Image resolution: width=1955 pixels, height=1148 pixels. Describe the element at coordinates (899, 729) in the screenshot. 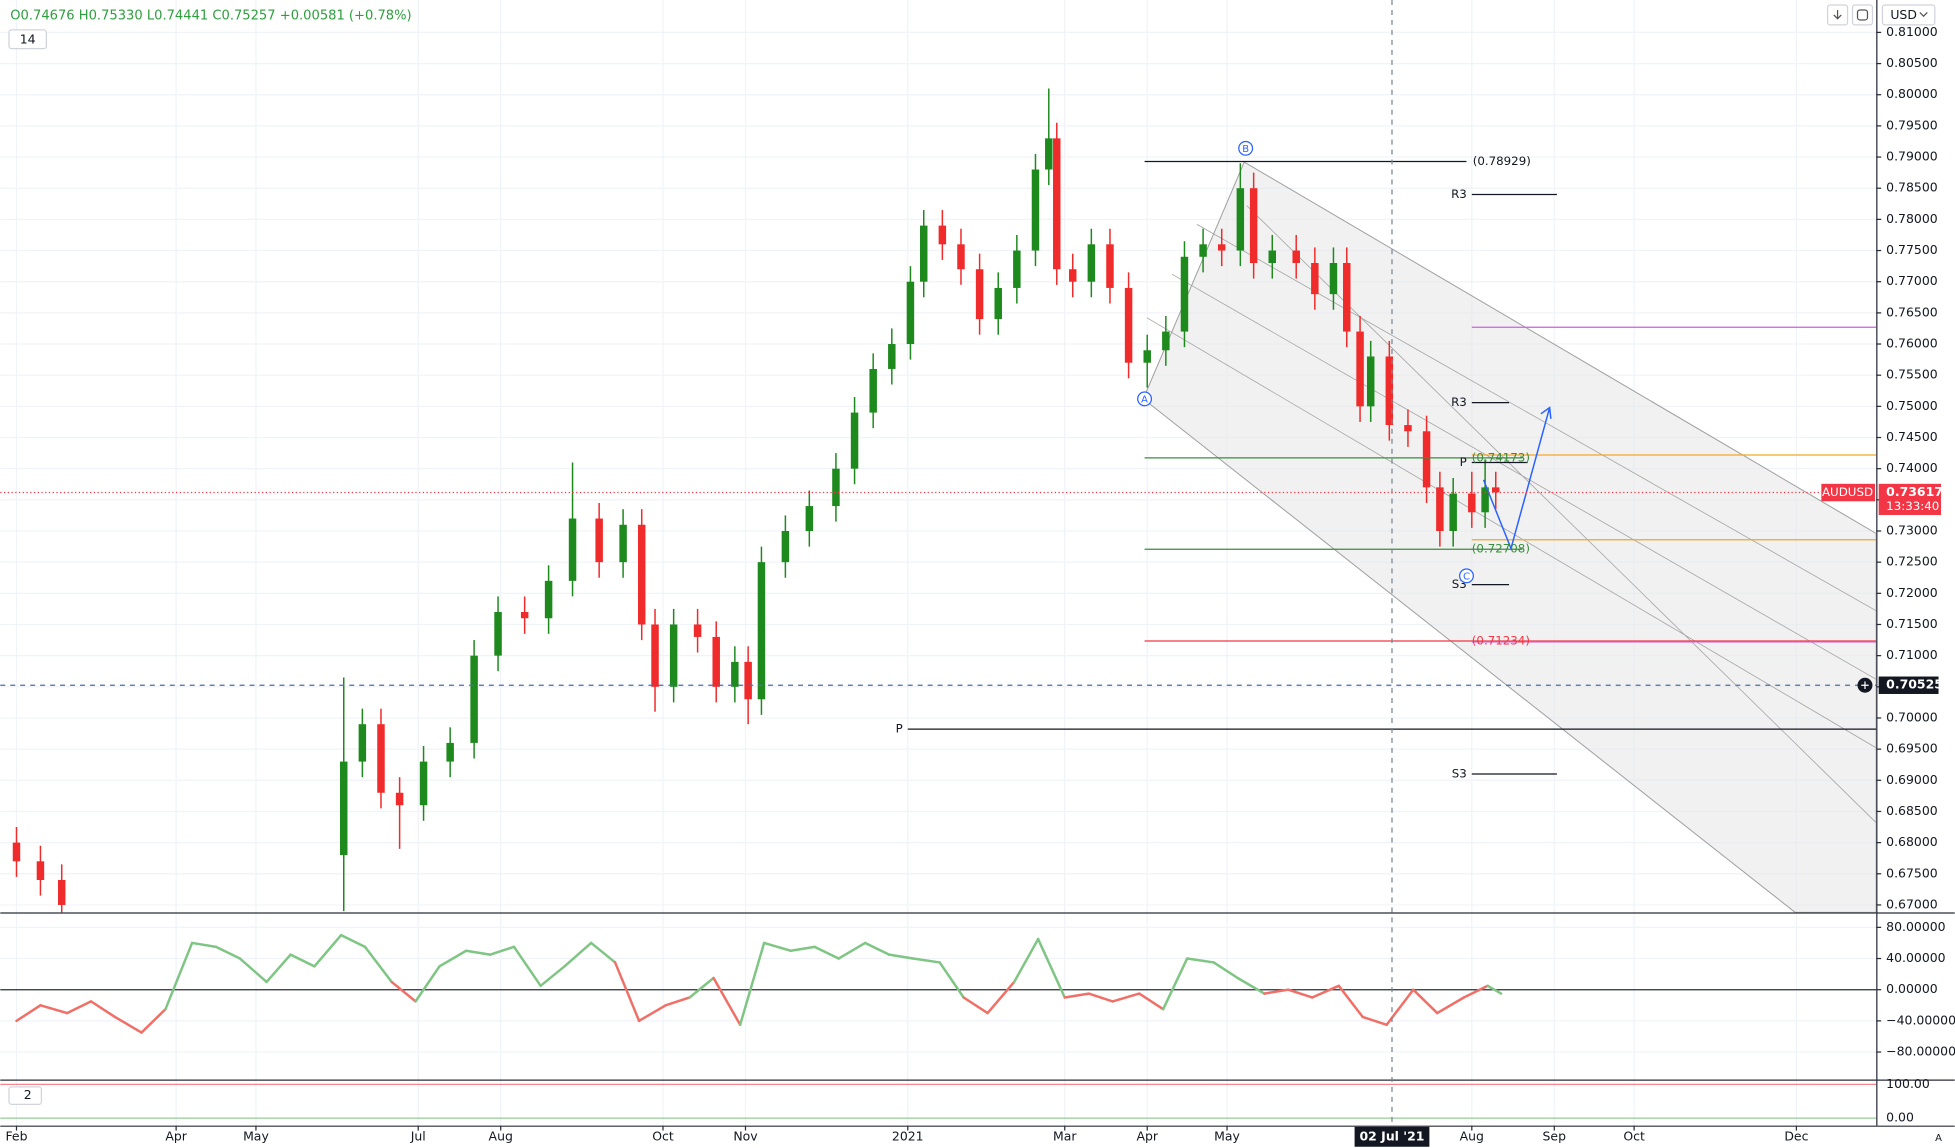

I see `pivot-label: P` at that location.